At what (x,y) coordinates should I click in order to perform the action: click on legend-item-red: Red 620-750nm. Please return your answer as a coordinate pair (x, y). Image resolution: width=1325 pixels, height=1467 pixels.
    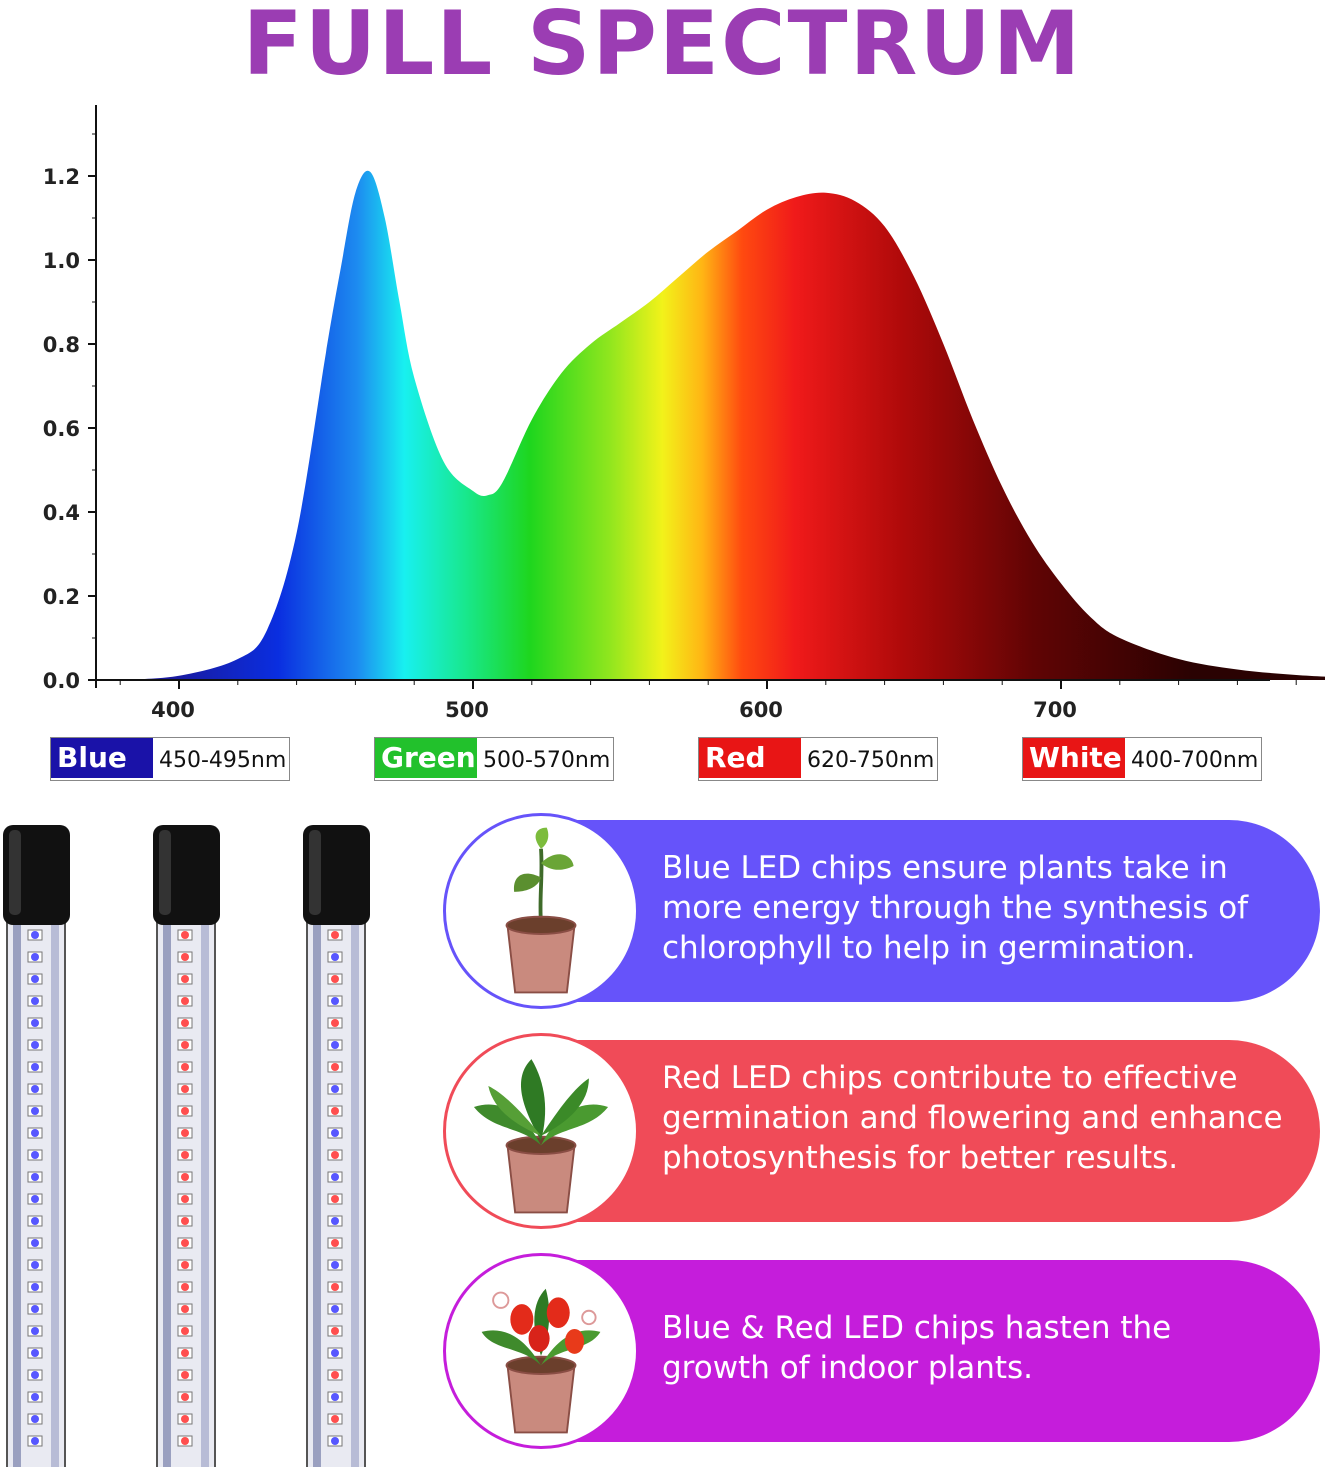
    Looking at the image, I should click on (818, 759).